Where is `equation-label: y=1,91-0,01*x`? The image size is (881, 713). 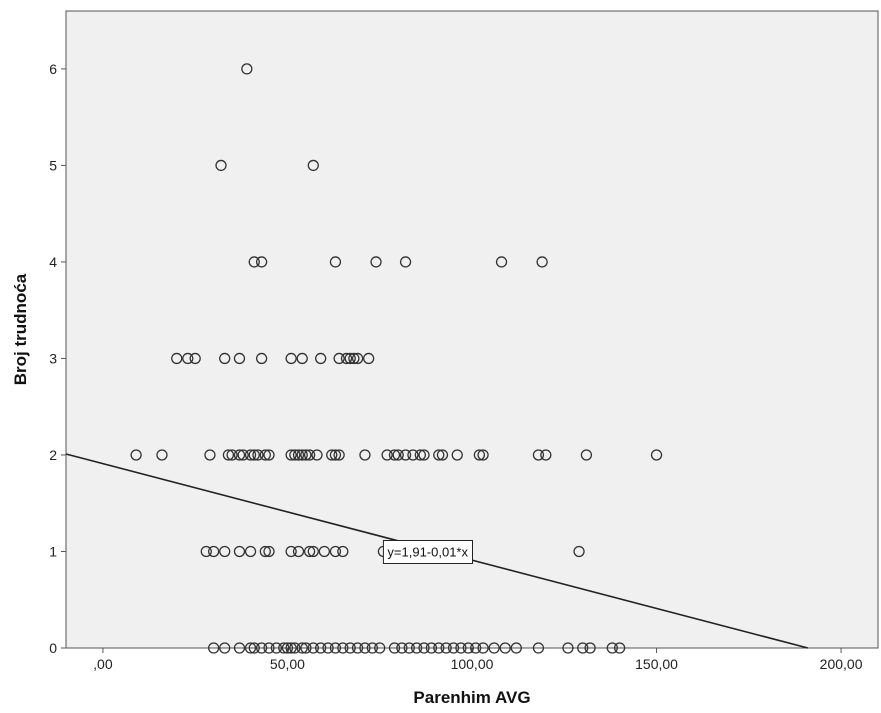 equation-label: y=1,91-0,01*x is located at coordinates (427, 551).